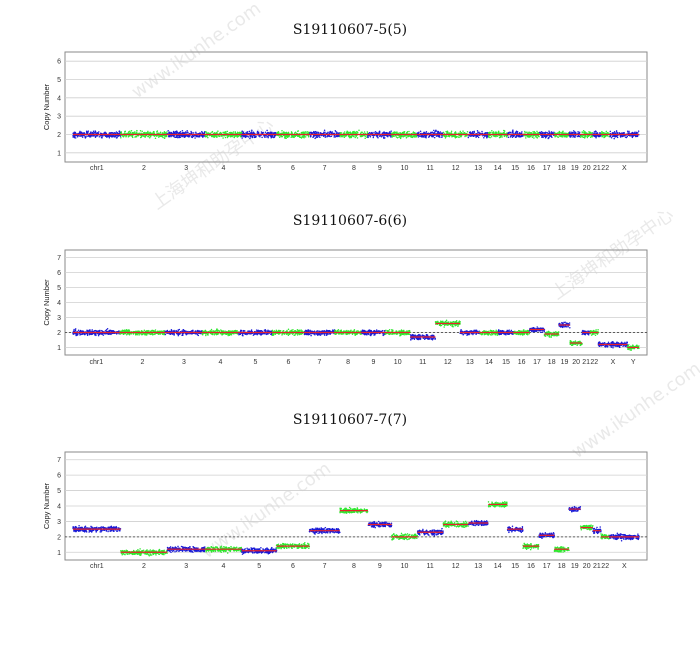 This screenshot has height=645, width=700. What do you see at coordinates (456, 168) in the screenshot?
I see `chromosome-label-12: 12` at bounding box center [456, 168].